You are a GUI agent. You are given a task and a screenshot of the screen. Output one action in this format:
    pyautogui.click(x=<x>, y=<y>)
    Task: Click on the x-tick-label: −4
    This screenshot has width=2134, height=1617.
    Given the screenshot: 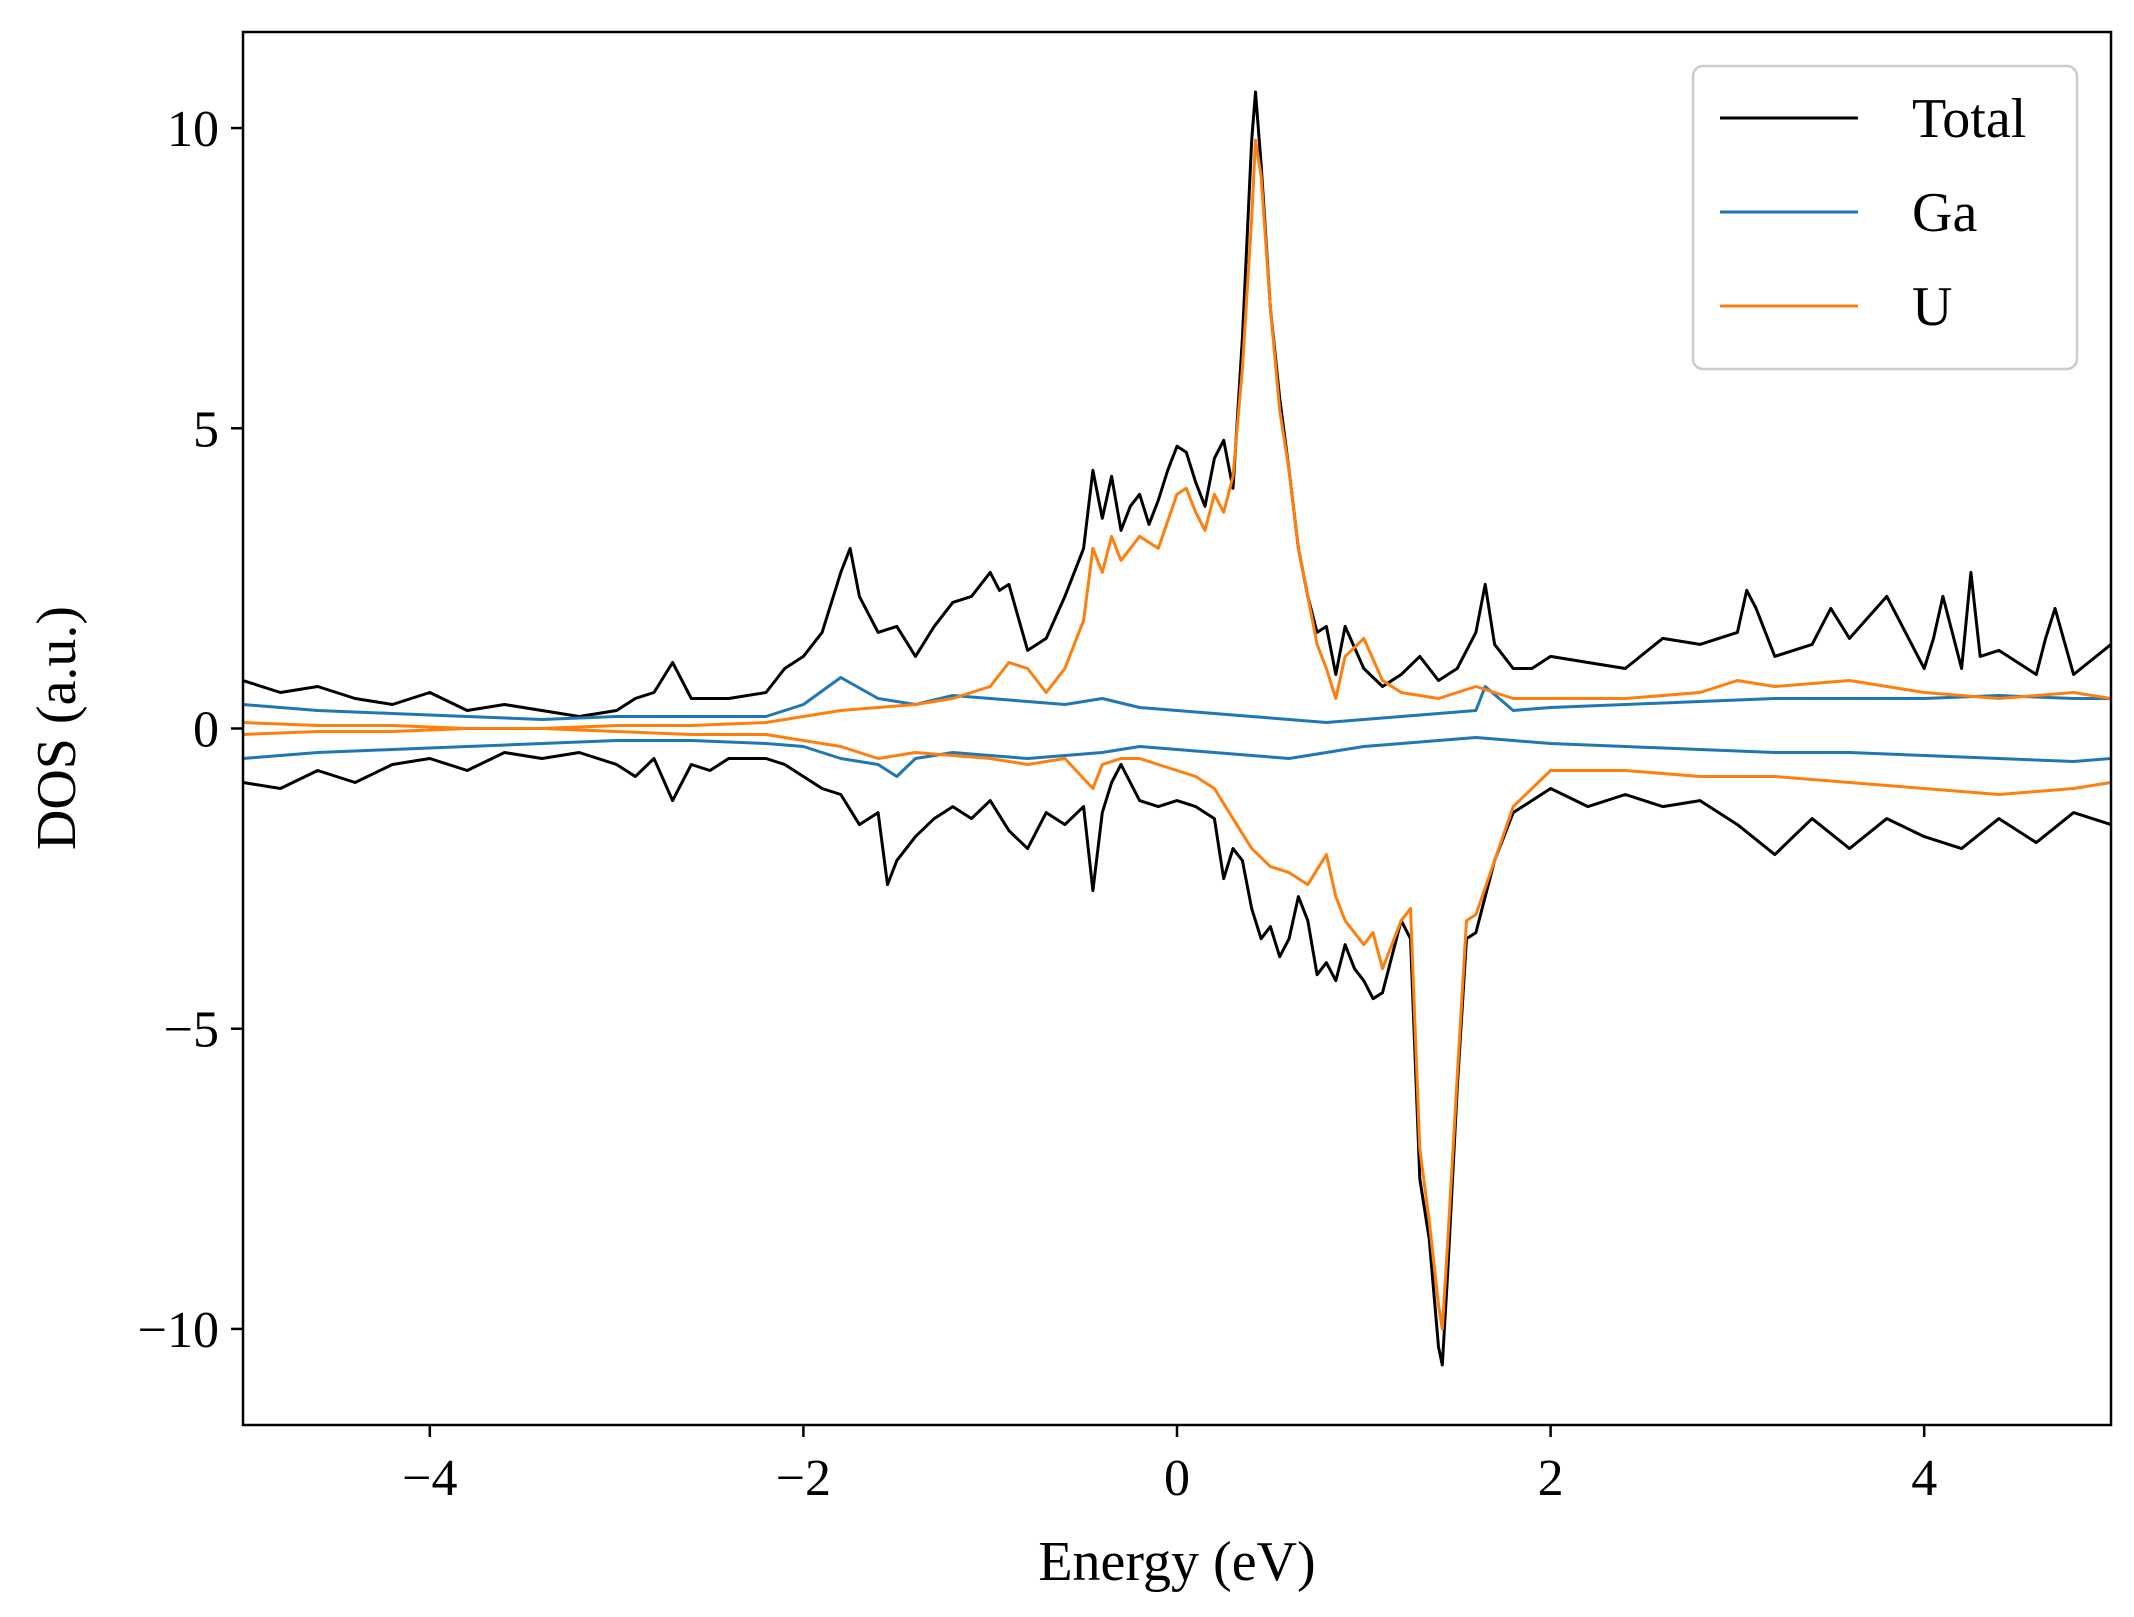 What is the action you would take?
    pyautogui.click(x=429, y=1478)
    